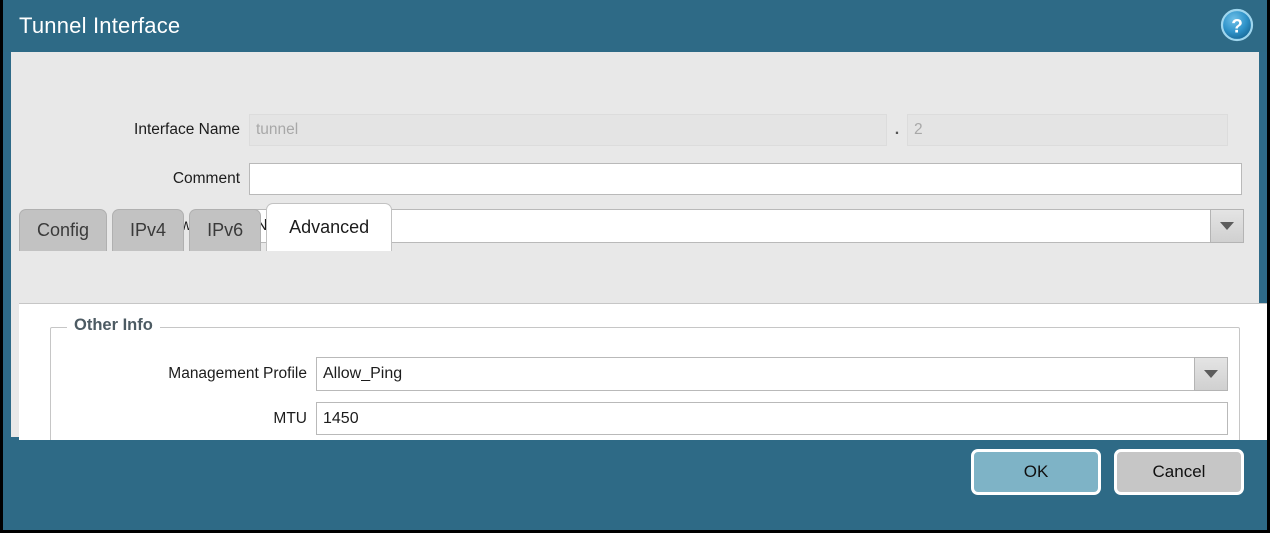 This screenshot has height=533, width=1270. I want to click on comment-row: Comment, so click(635, 179).